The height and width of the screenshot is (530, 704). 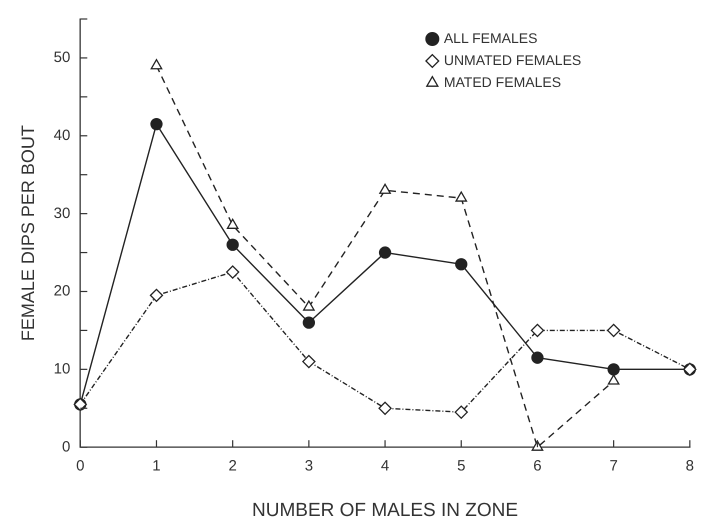 I want to click on legend-label: ALL FEMALES, so click(x=491, y=38).